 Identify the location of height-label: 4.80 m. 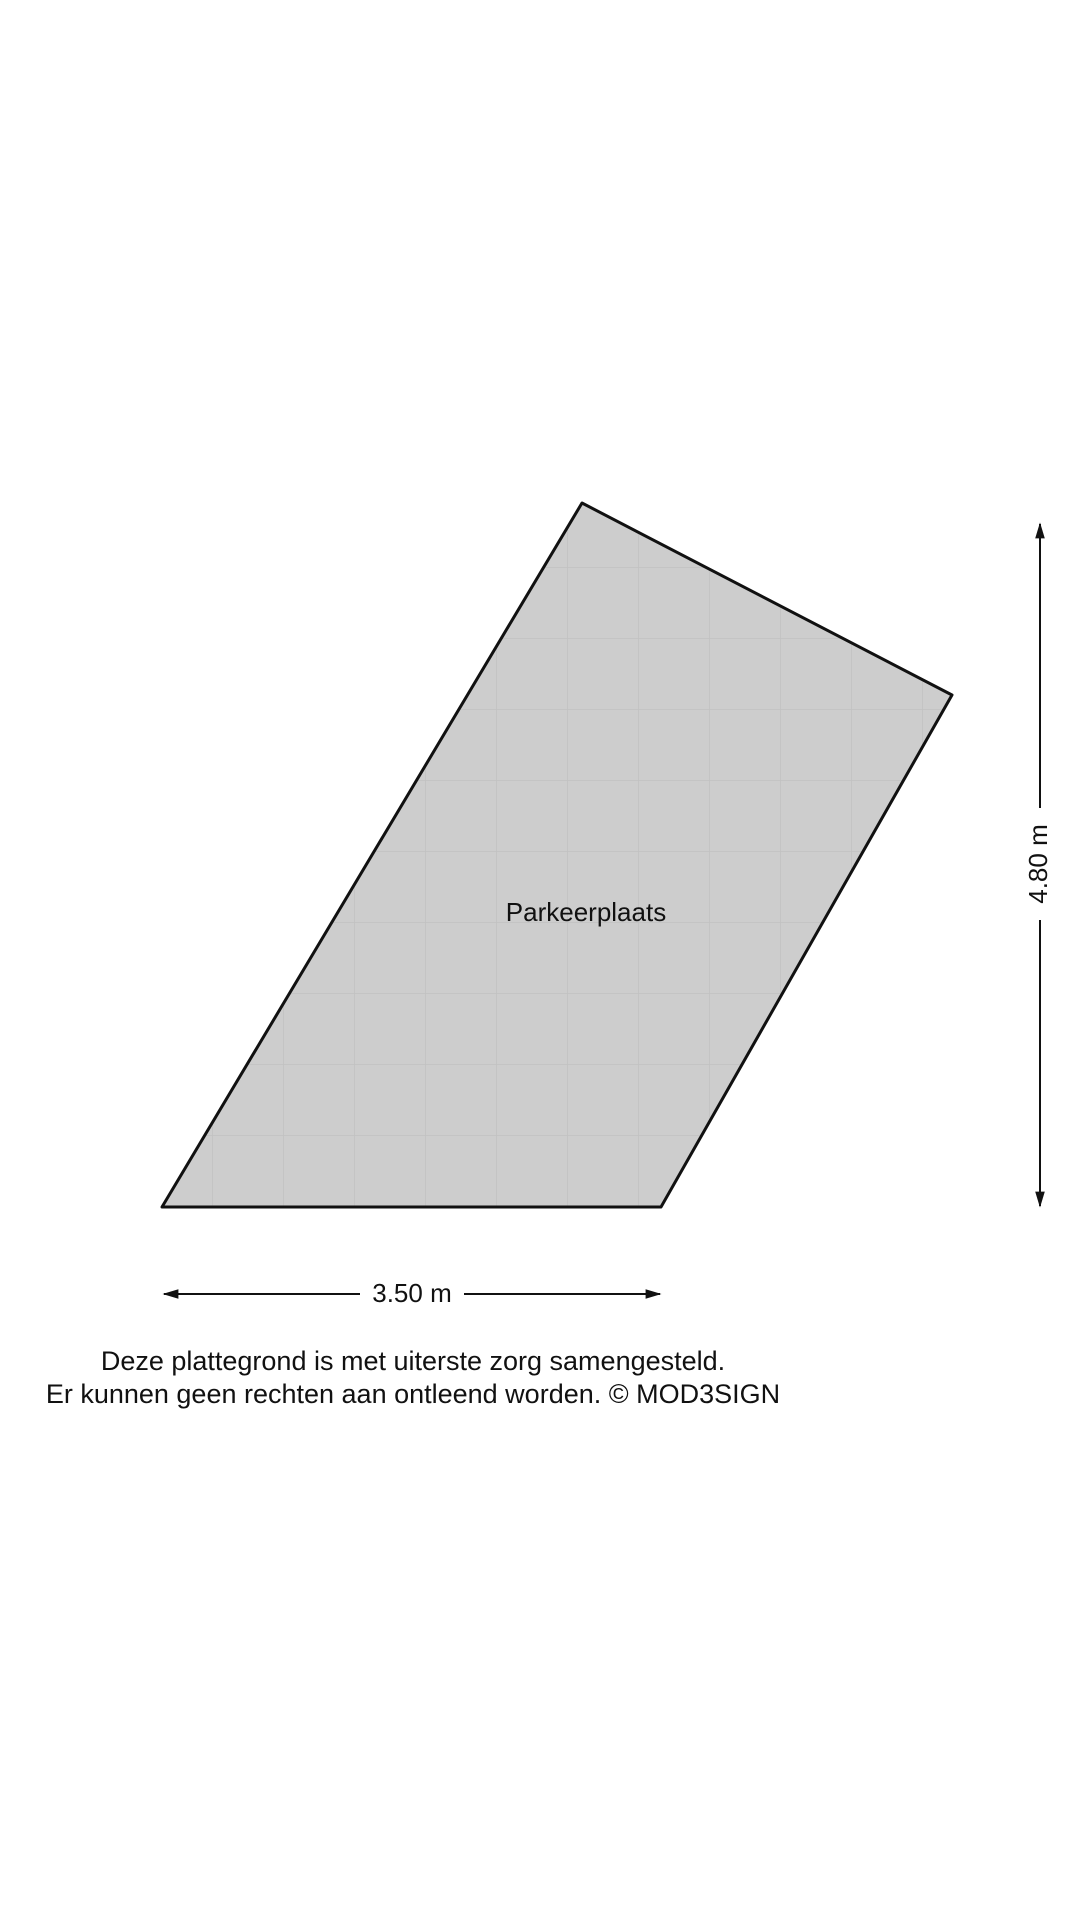
(1038, 864).